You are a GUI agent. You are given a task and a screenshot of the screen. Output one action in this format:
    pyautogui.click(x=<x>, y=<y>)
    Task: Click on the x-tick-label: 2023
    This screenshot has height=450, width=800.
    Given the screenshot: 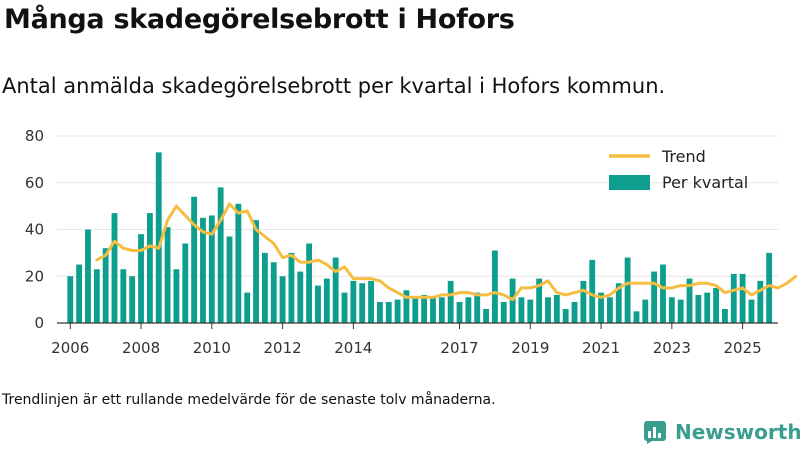 What is the action you would take?
    pyautogui.click(x=672, y=348)
    